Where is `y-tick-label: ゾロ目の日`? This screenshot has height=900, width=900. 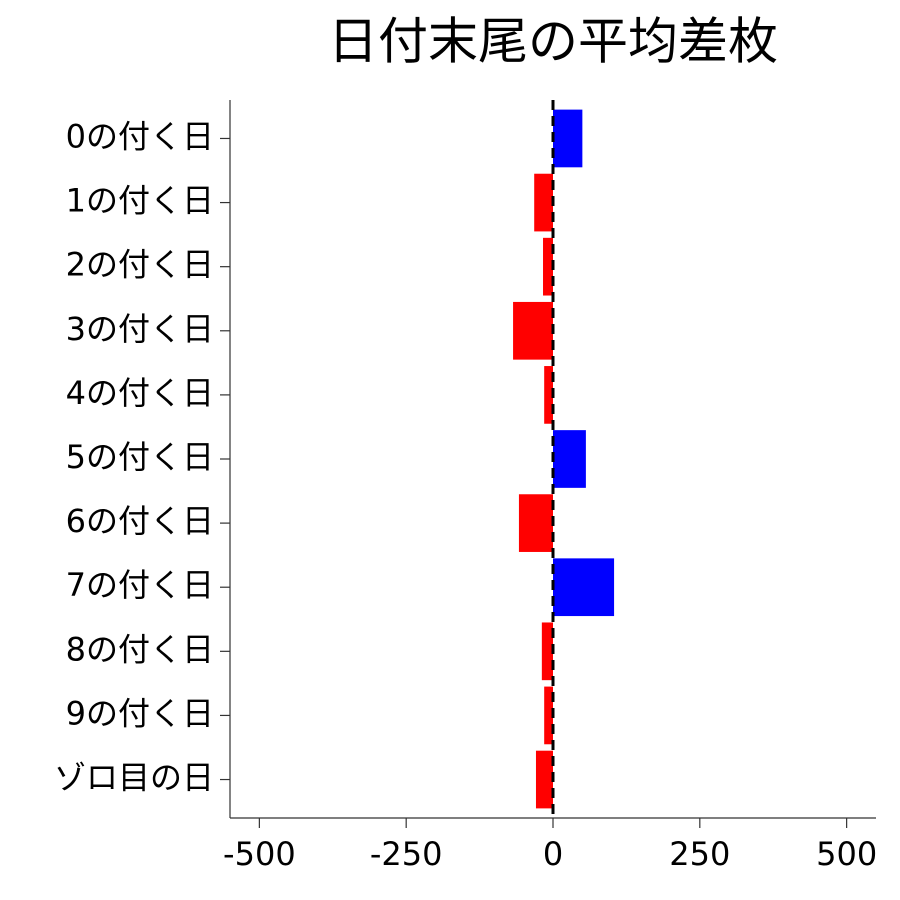
y-tick-label: ゾロ目の日 is located at coordinates (134, 778).